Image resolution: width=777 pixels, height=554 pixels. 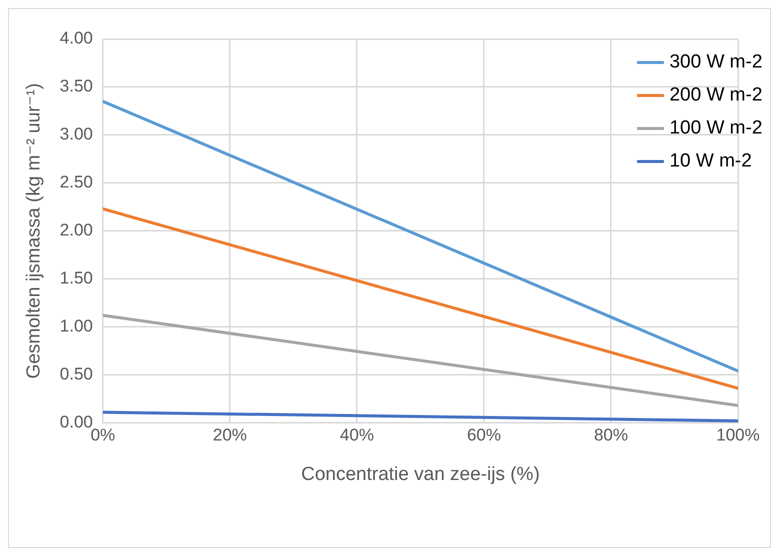 I want to click on legend-label: 300 W m-2, so click(x=715, y=62).